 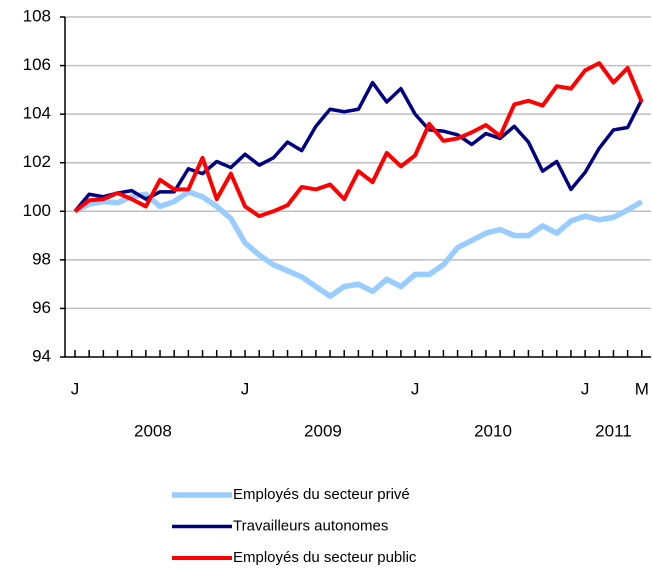 I want to click on y-tick-label: 96, so click(x=41, y=307).